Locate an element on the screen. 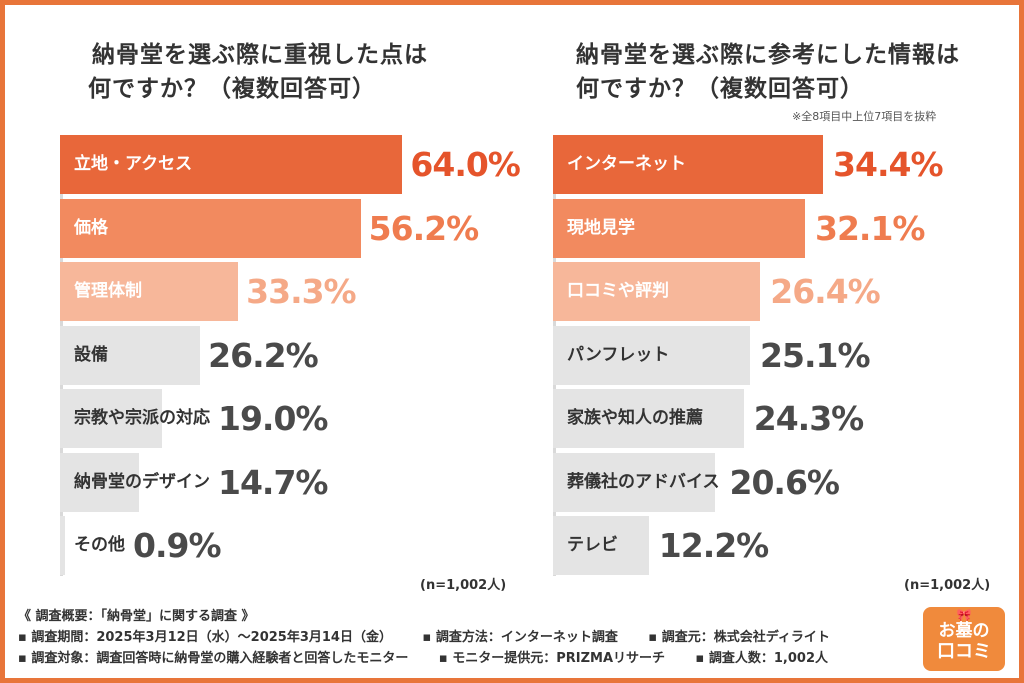 This screenshot has height=683, width=1024. bar-value-7: 0.9% is located at coordinates (177, 545).